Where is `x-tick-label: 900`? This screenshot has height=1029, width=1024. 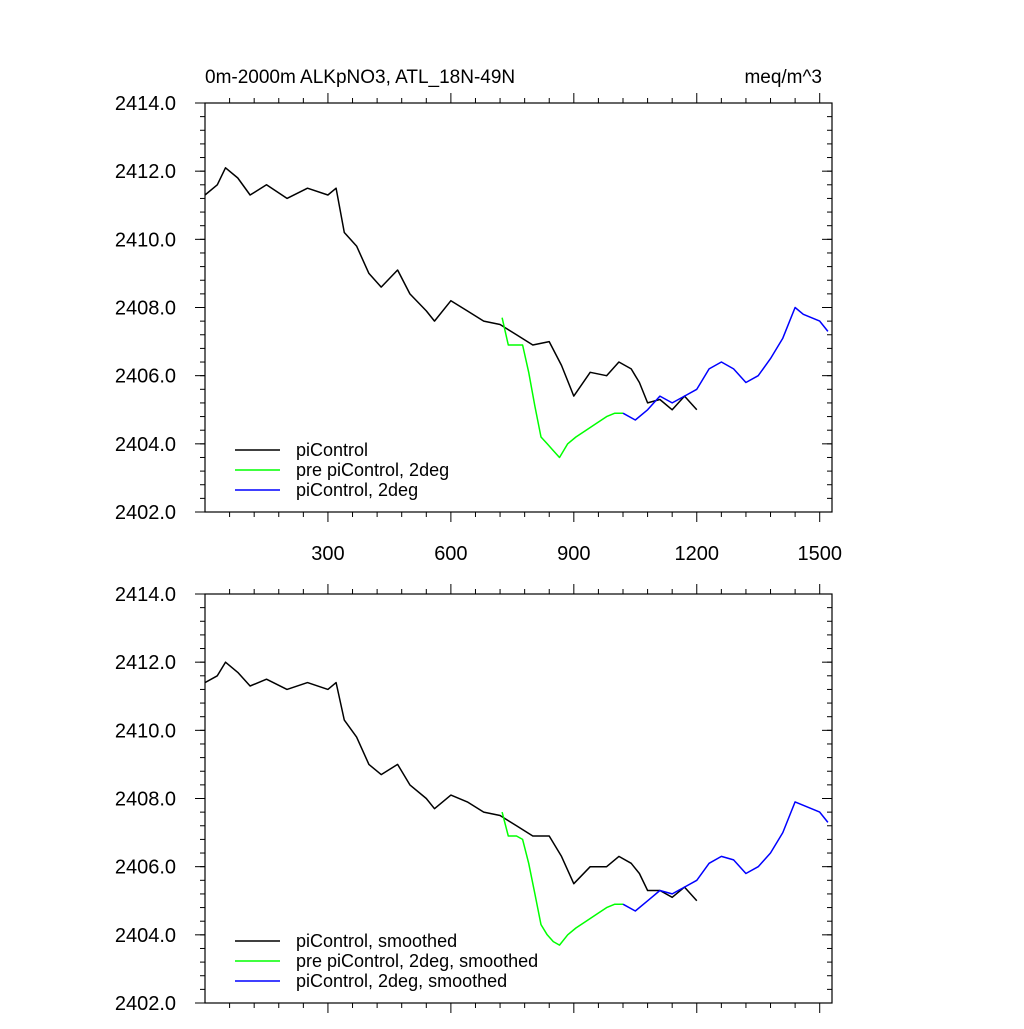 x-tick-label: 900 is located at coordinates (573, 554).